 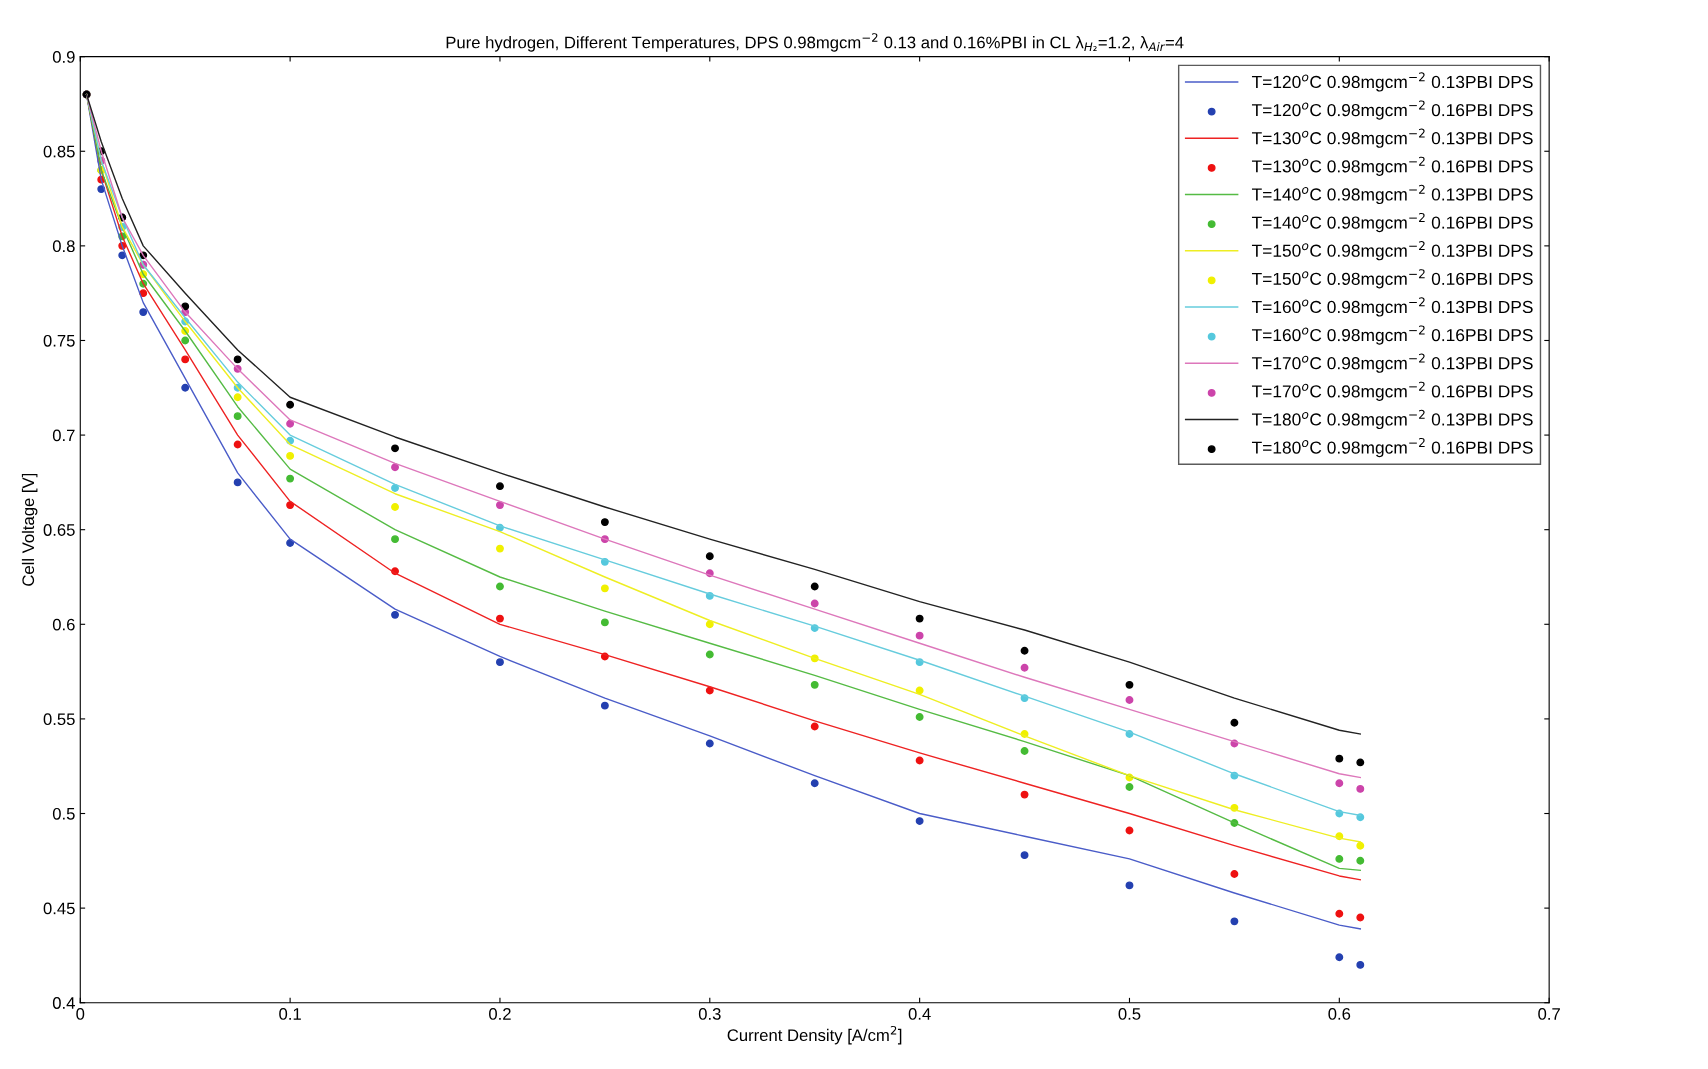 I want to click on y-tick-label: 0.8, so click(x=63, y=246).